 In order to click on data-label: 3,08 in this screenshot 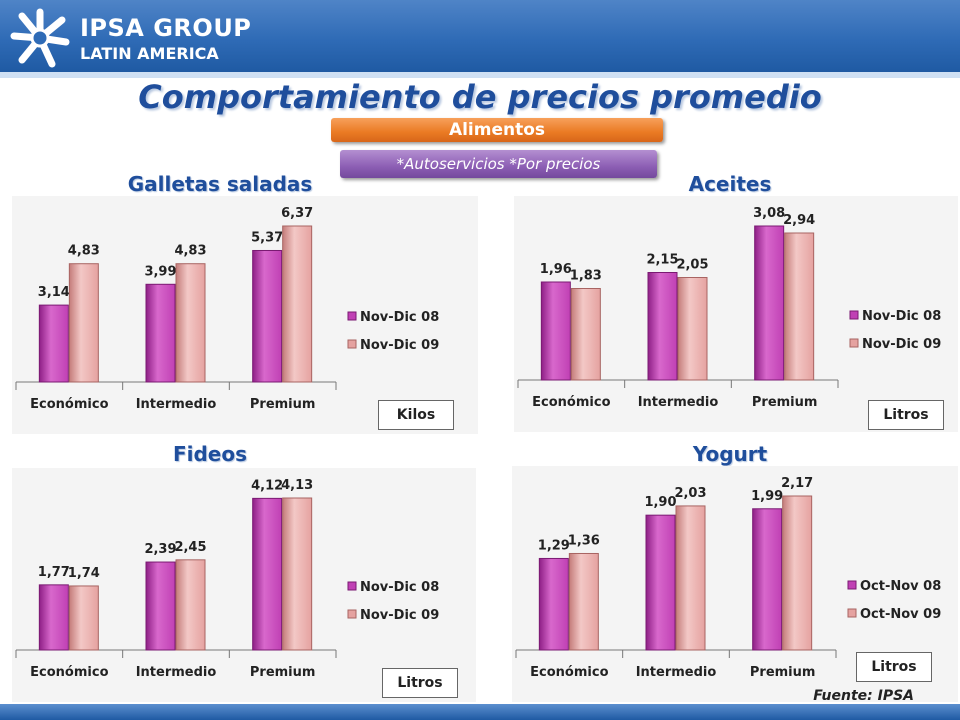, I will do `click(769, 213)`.